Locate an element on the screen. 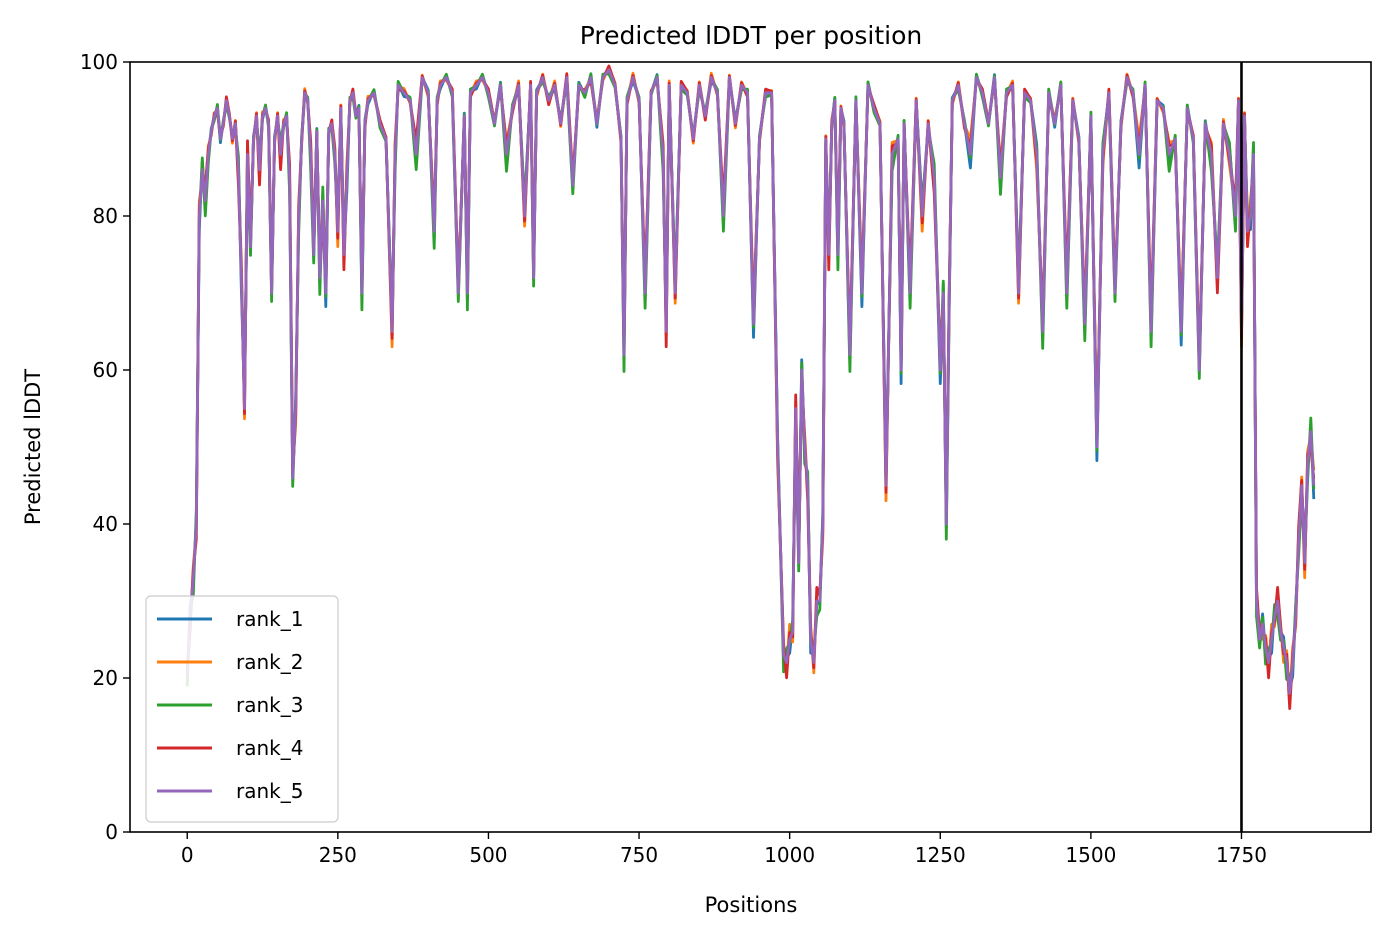 The image size is (1391, 939). x-tick-label: 750 is located at coordinates (639, 855).